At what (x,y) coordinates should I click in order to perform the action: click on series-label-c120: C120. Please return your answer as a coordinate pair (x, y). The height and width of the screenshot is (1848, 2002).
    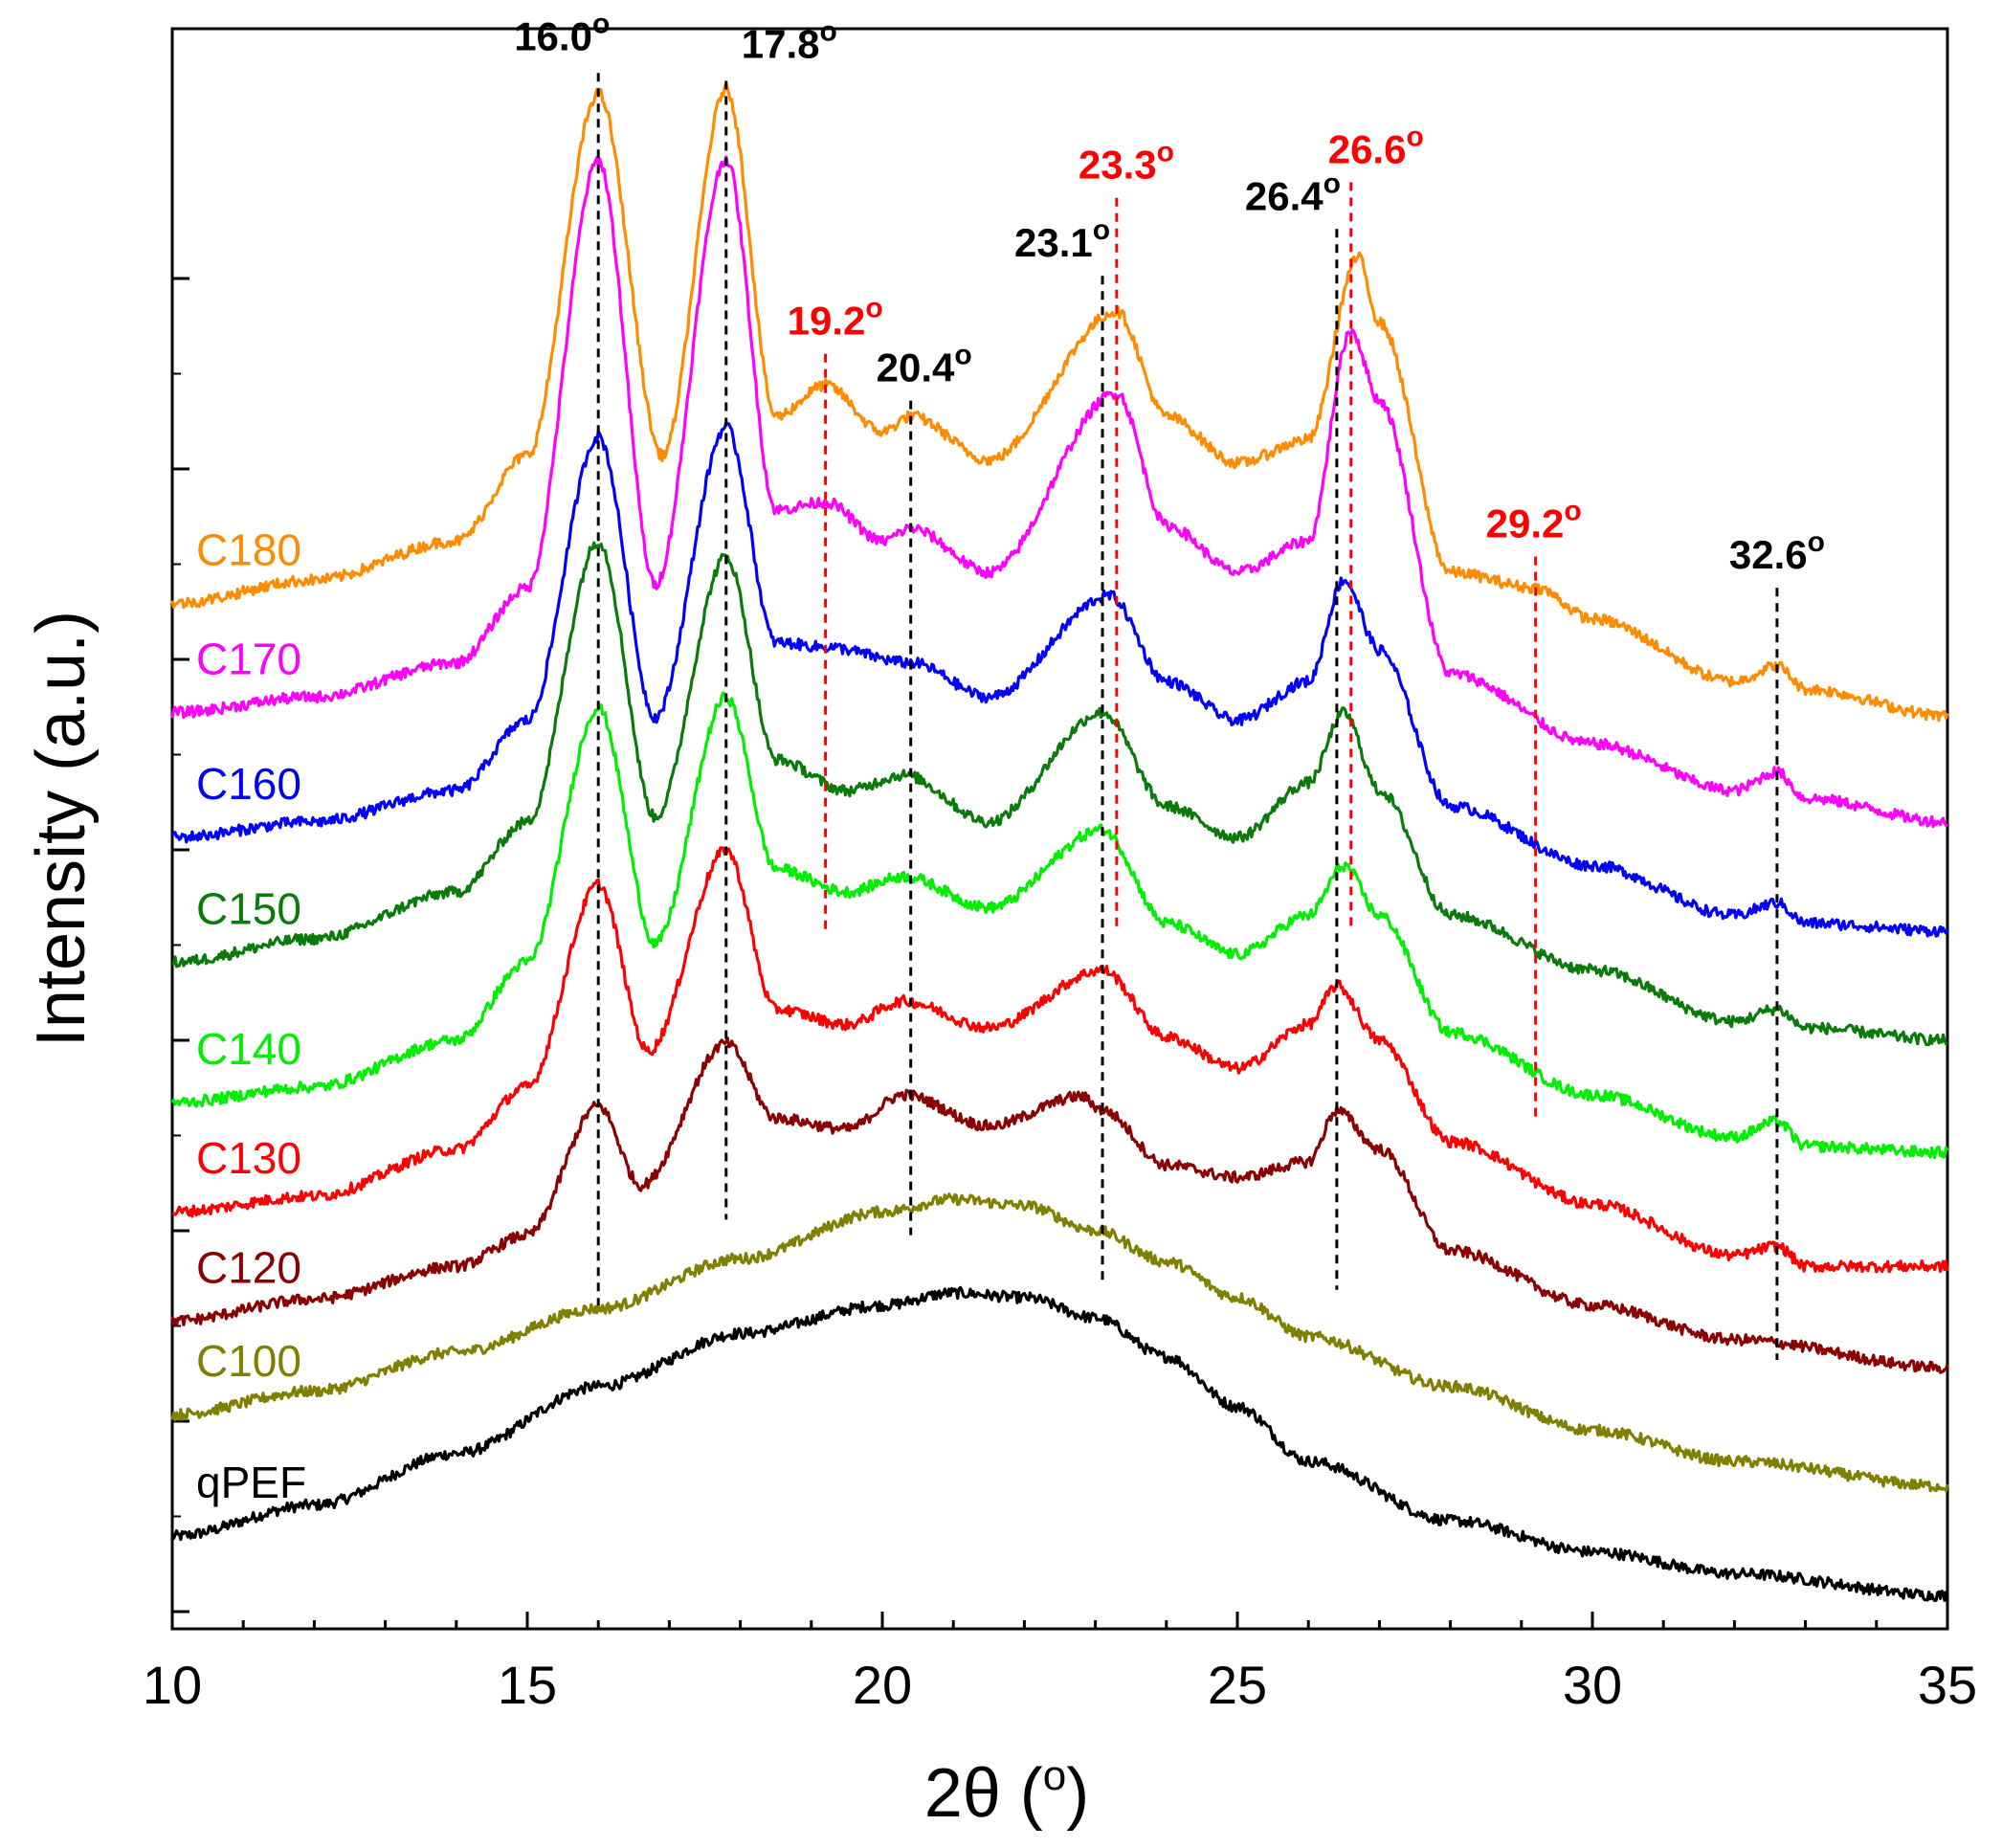
    Looking at the image, I should click on (248, 1267).